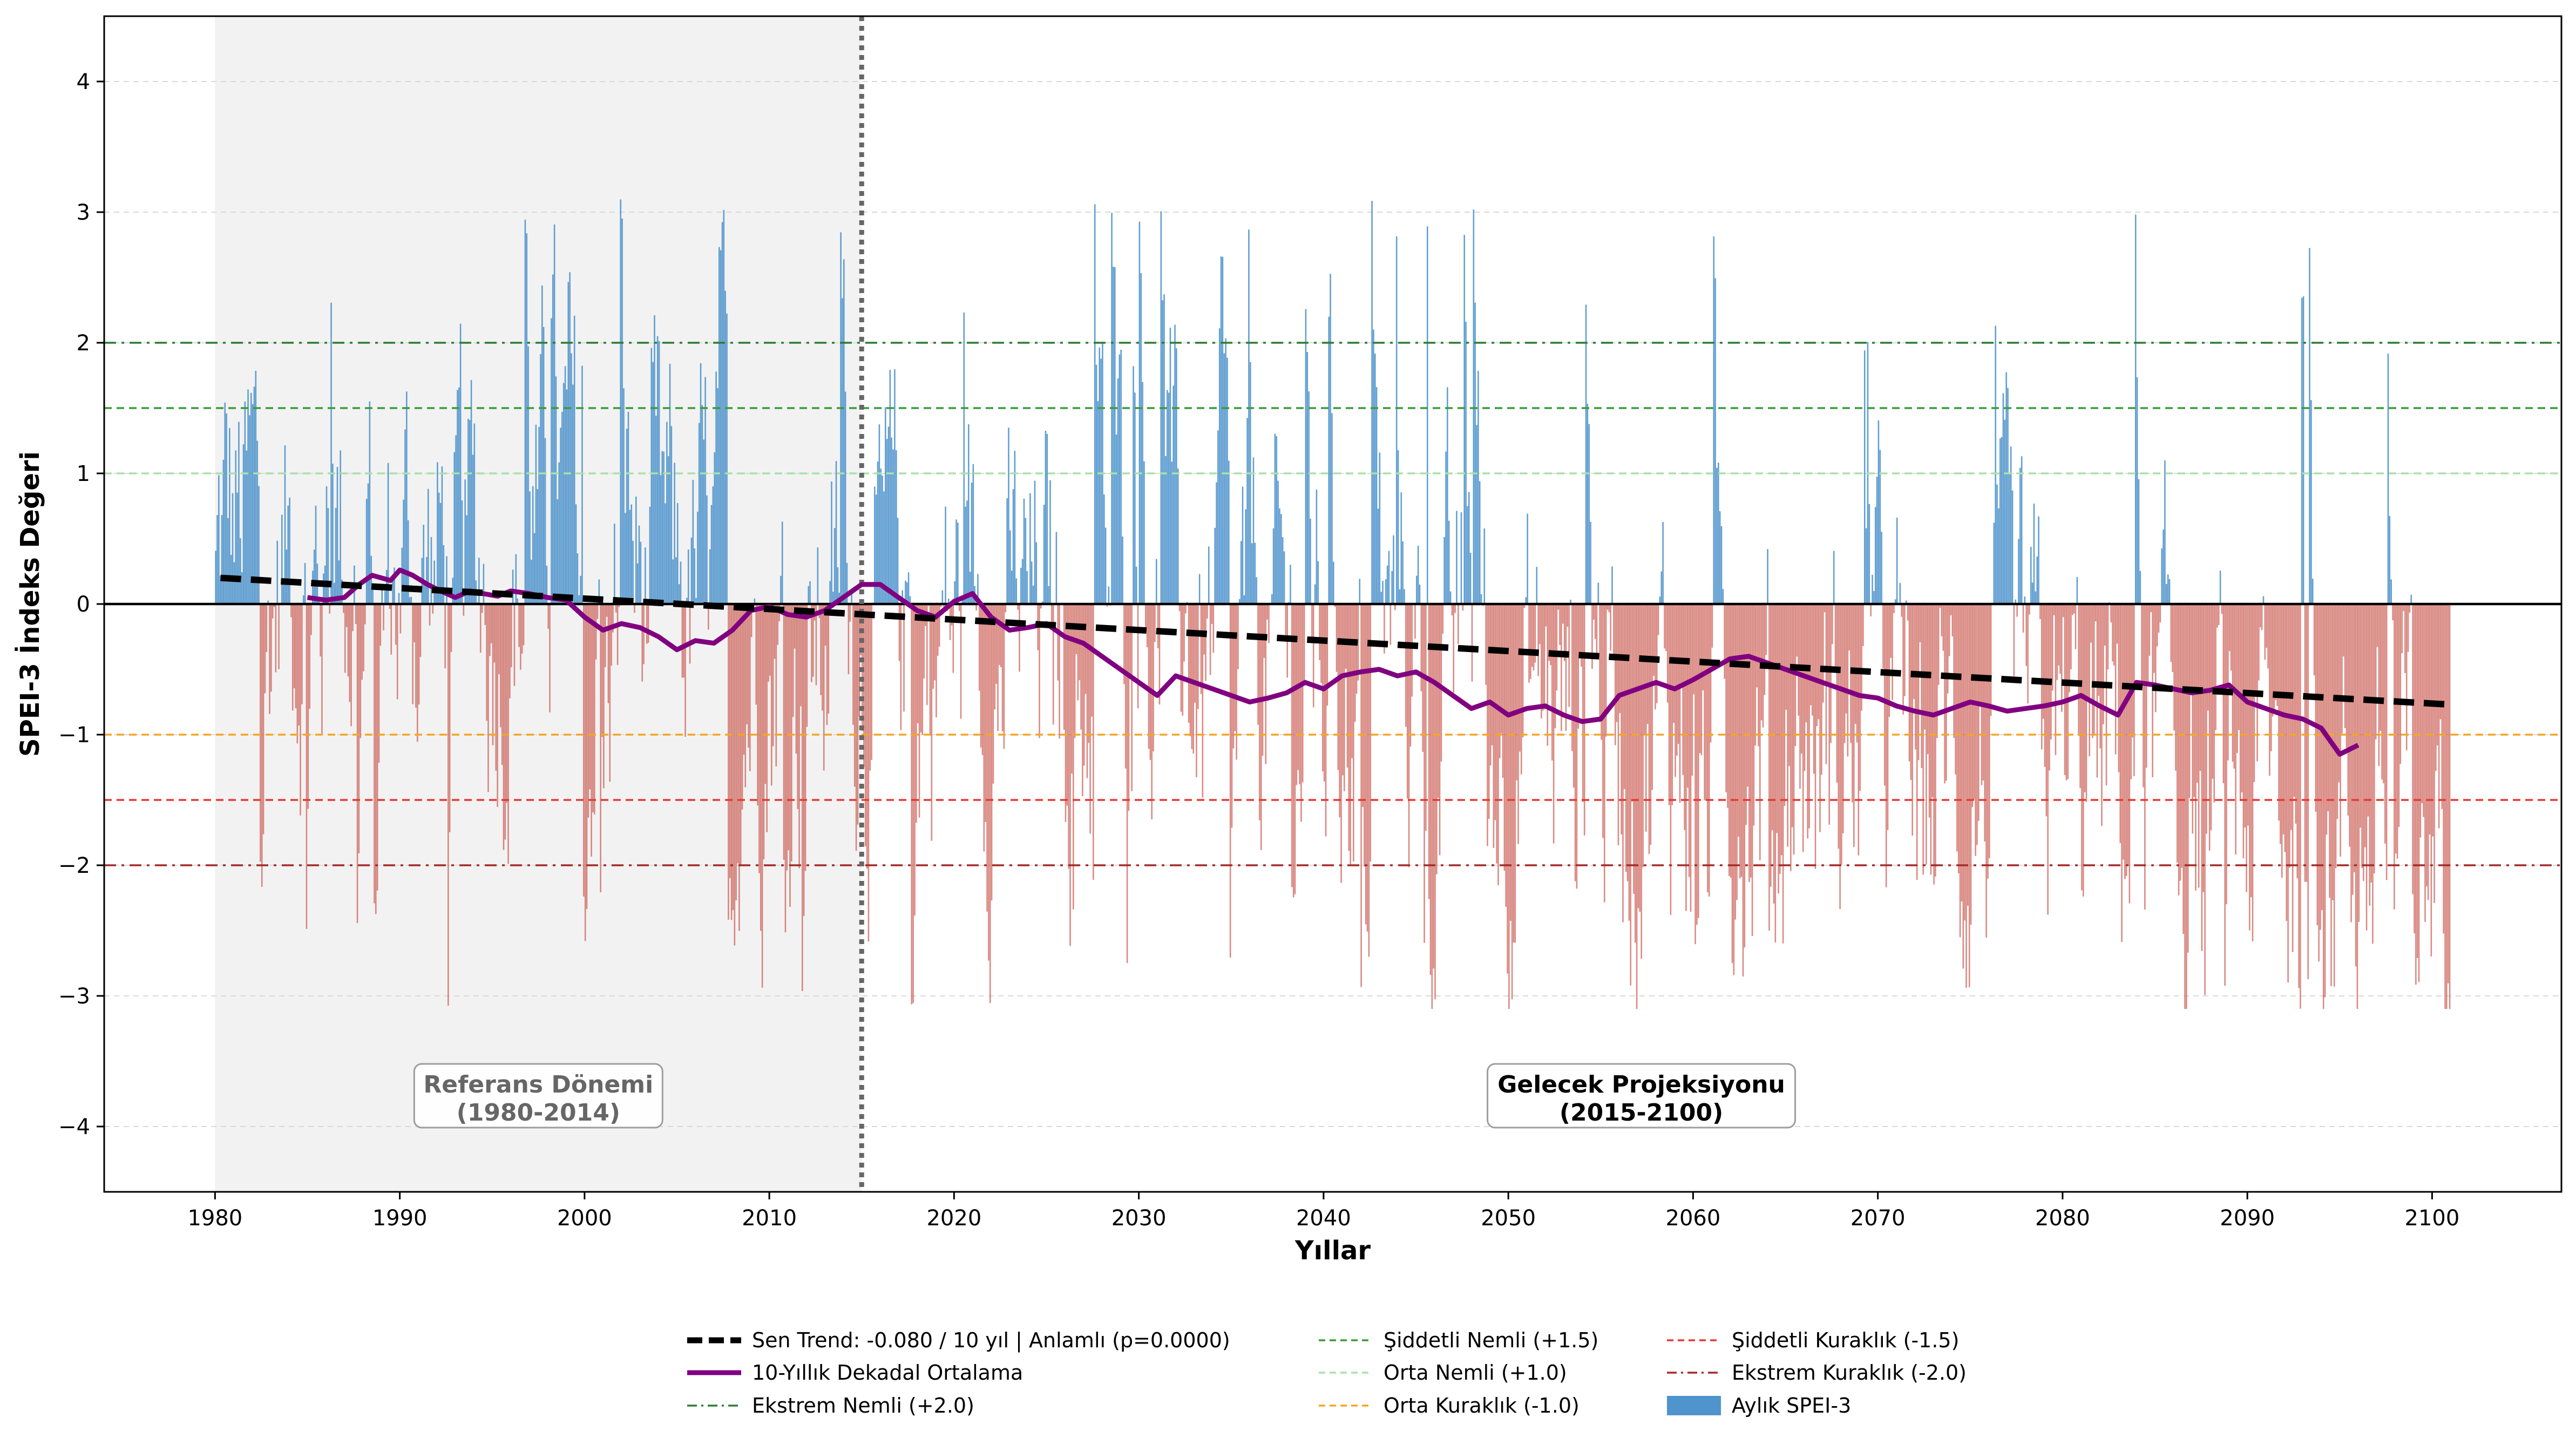  What do you see at coordinates (538, 1096) in the screenshot?
I see `reference-period-box` at bounding box center [538, 1096].